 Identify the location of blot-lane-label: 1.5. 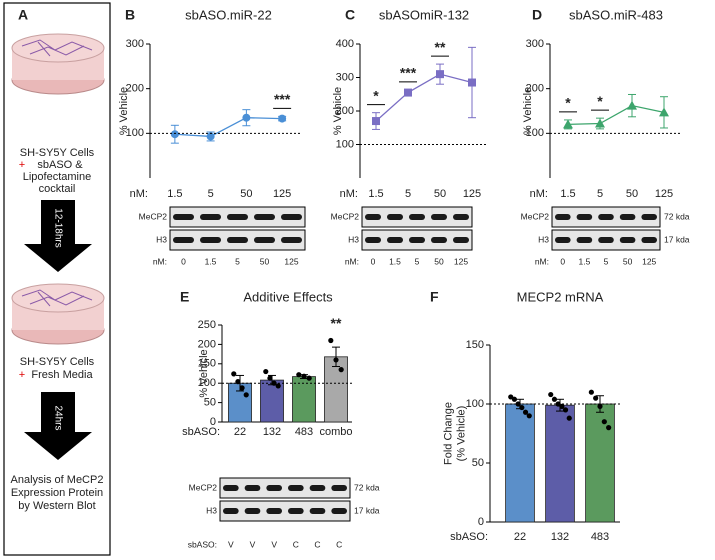
(395, 261).